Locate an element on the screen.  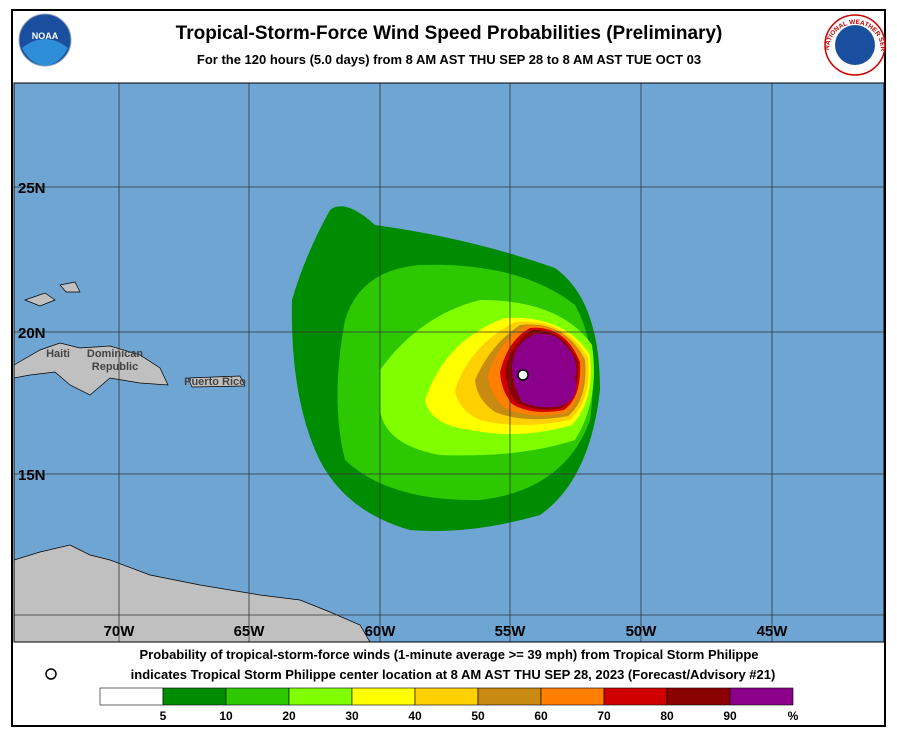
place-label: Haiti is located at coordinates (58, 354).